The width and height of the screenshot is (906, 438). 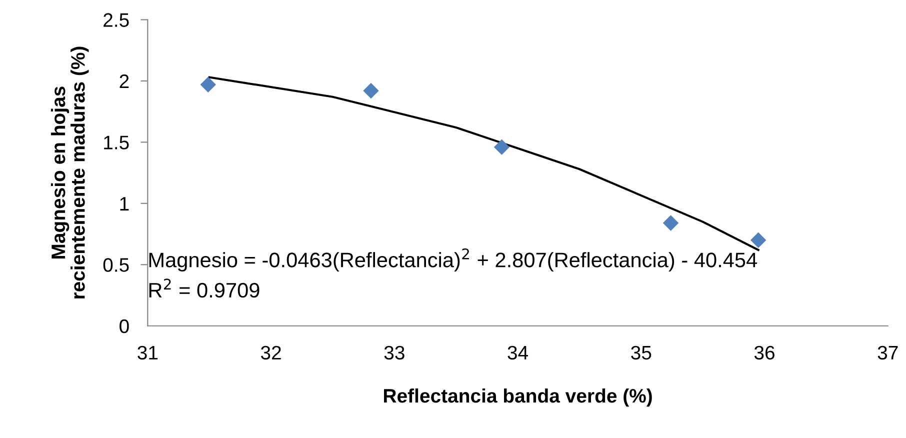 What do you see at coordinates (204, 288) in the screenshot?
I see `annotation: R$^{2}$ = 0.9709` at bounding box center [204, 288].